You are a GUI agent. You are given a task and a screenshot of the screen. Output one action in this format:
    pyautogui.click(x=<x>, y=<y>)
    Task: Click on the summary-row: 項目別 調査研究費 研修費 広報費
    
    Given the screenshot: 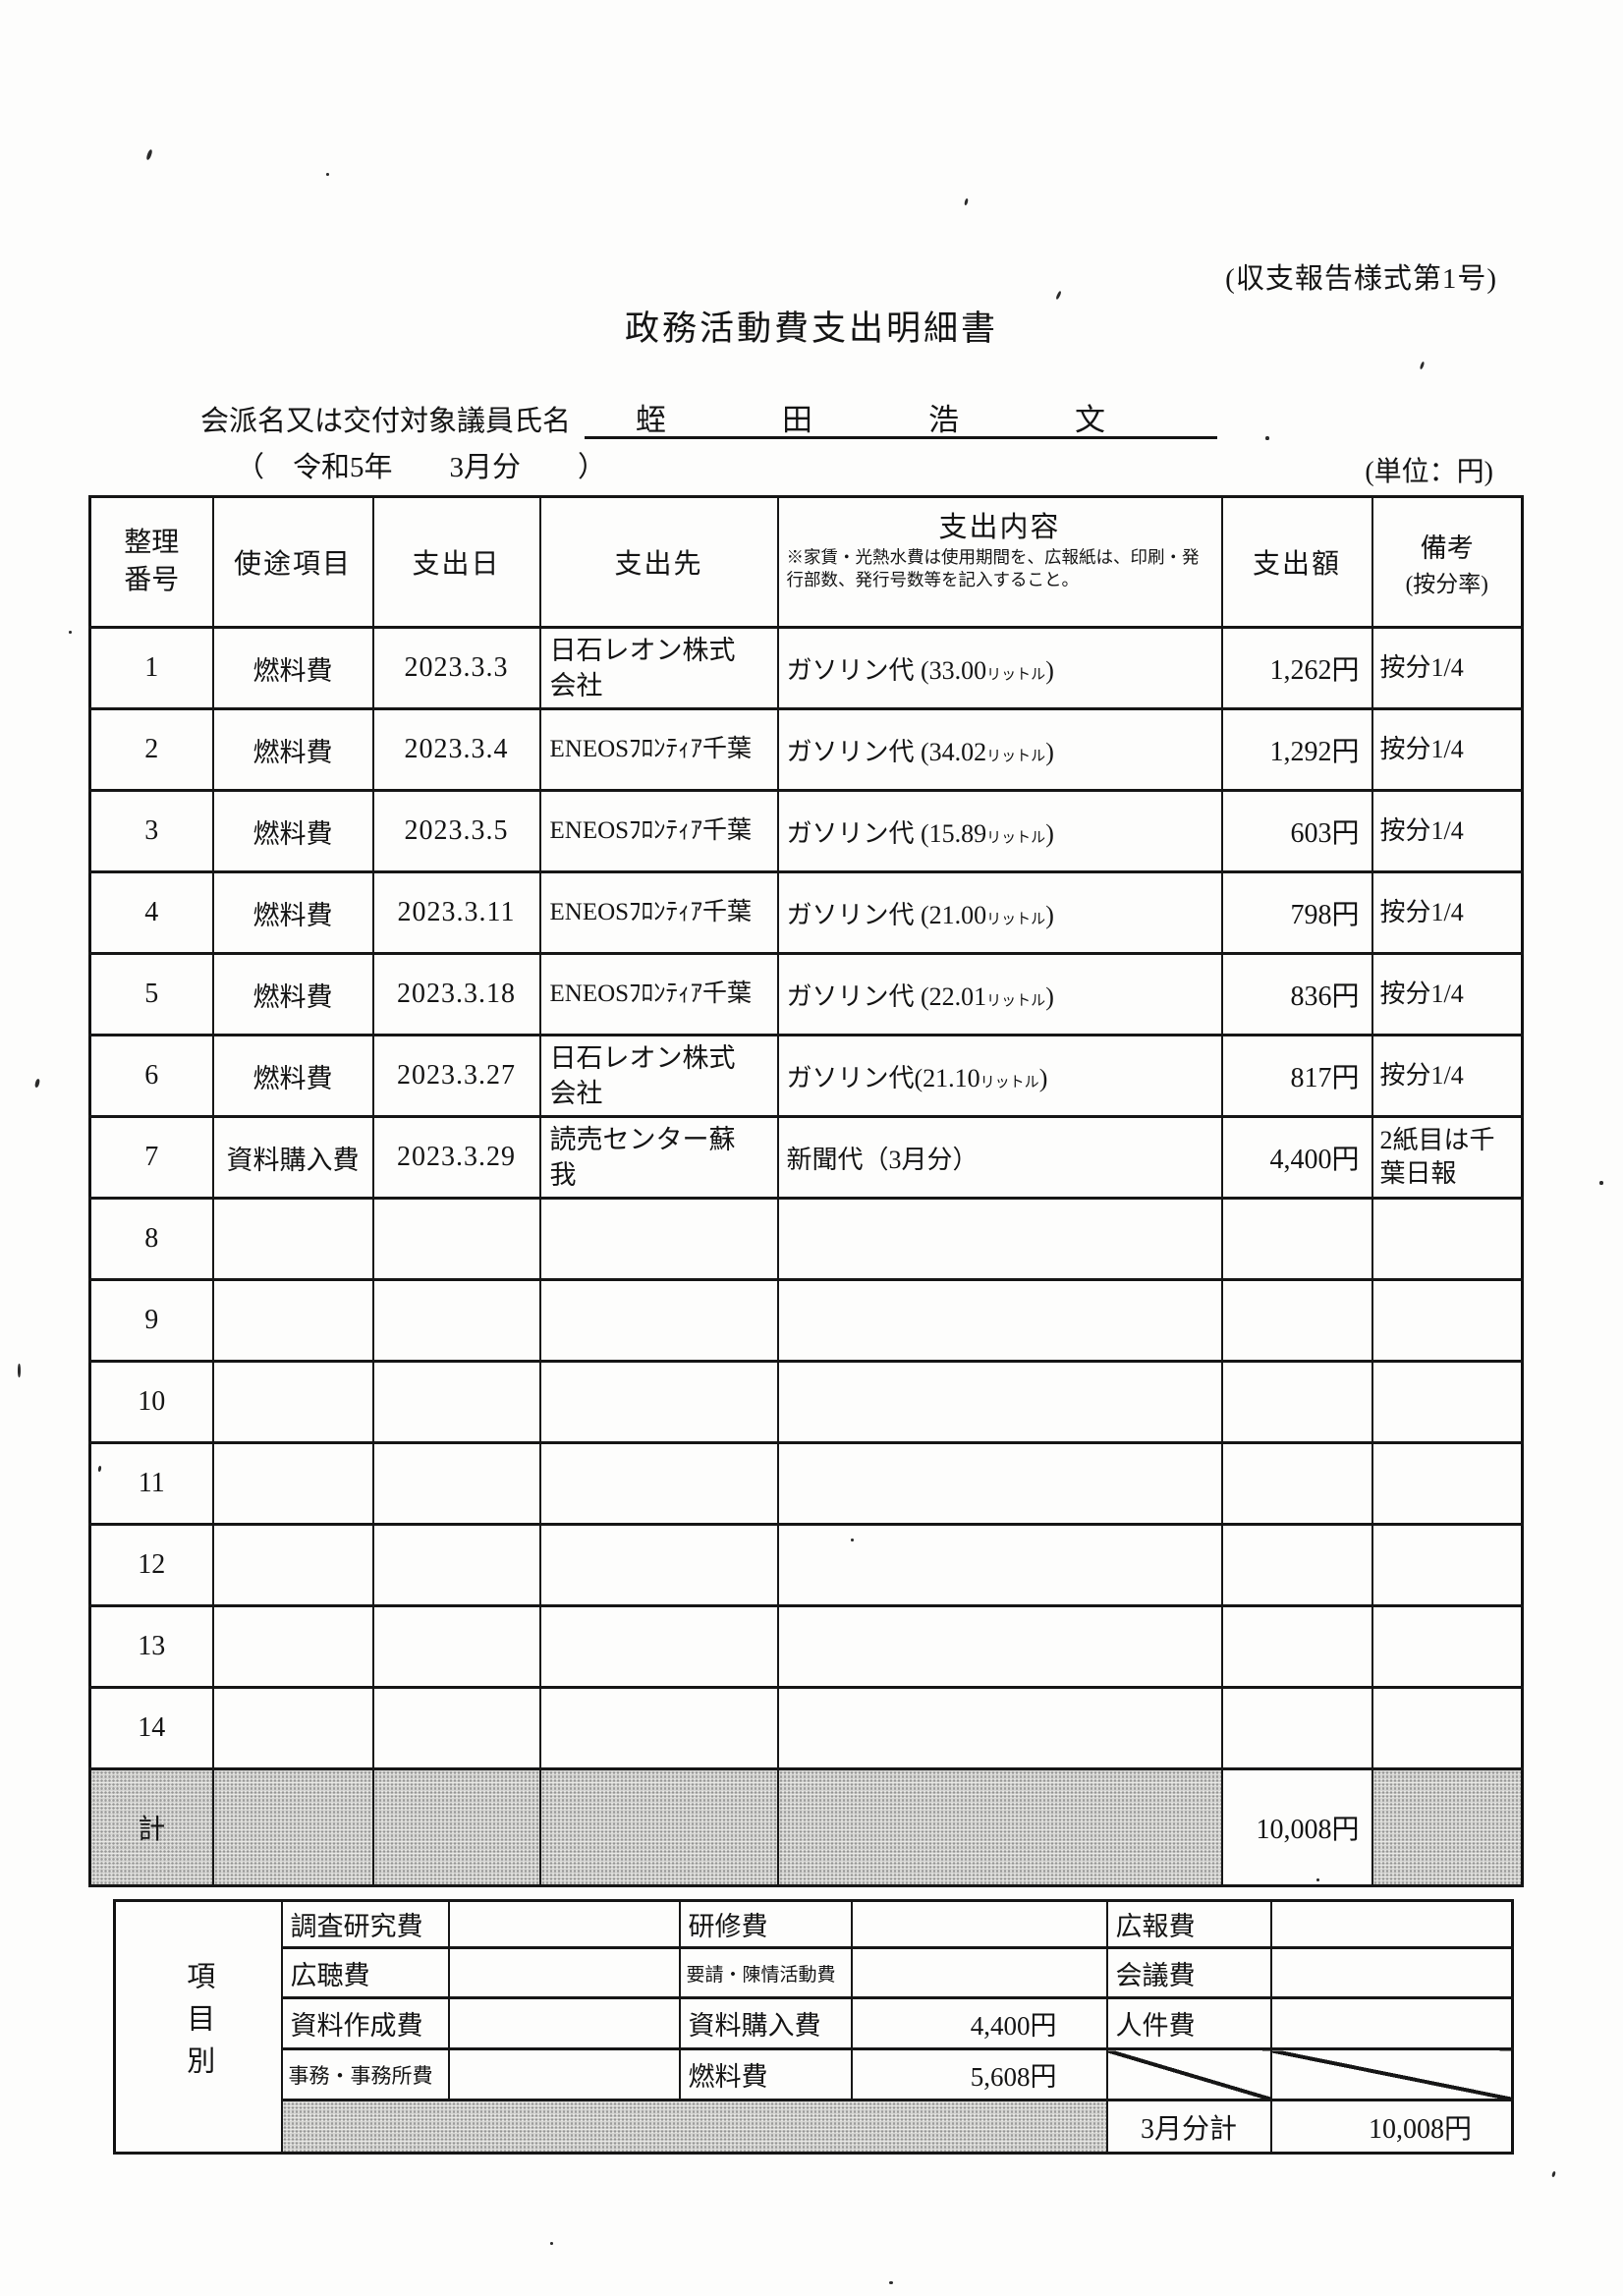 What is the action you would take?
    pyautogui.click(x=813, y=2027)
    